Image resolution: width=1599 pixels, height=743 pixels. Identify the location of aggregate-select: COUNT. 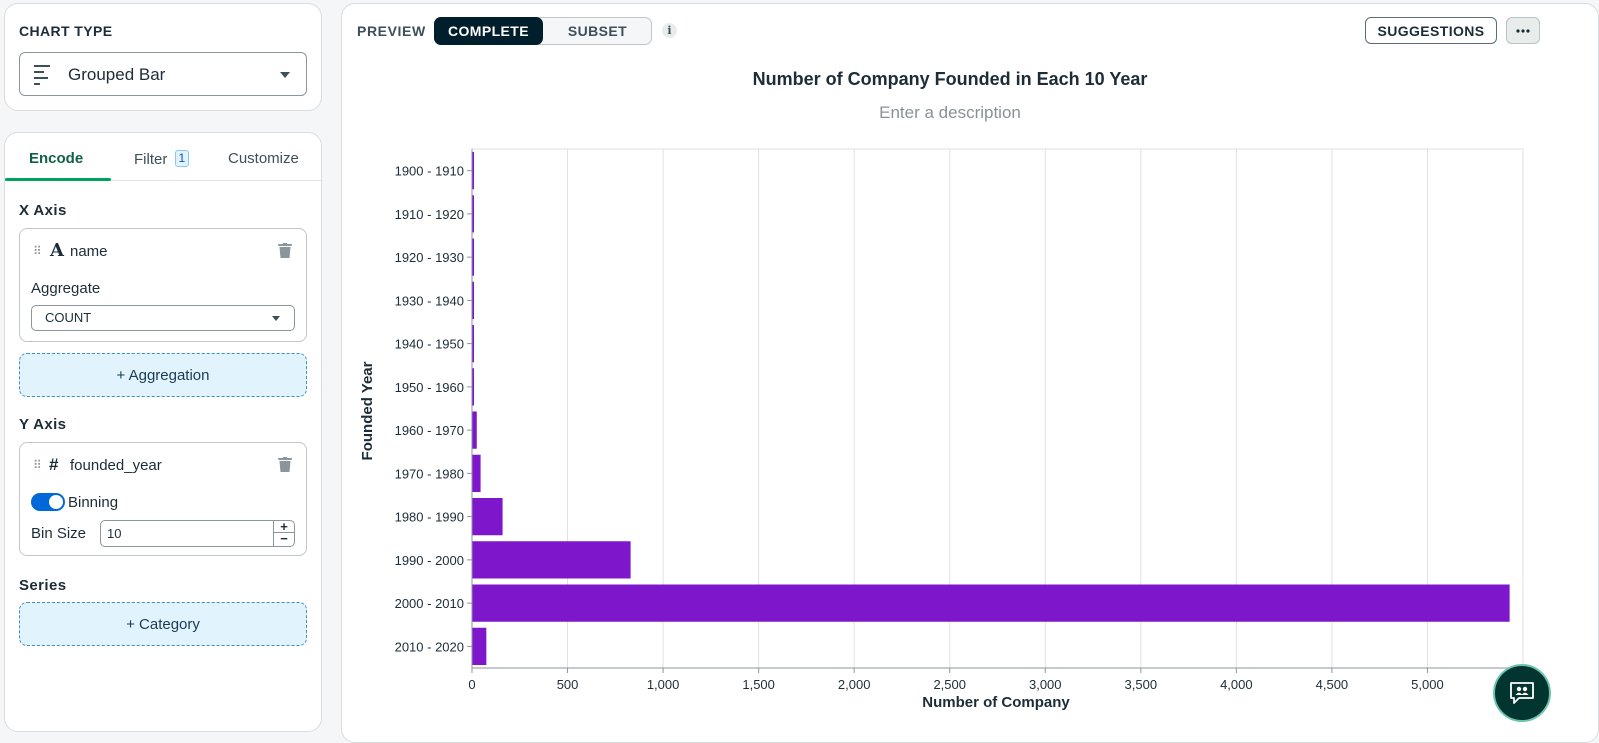
(163, 318).